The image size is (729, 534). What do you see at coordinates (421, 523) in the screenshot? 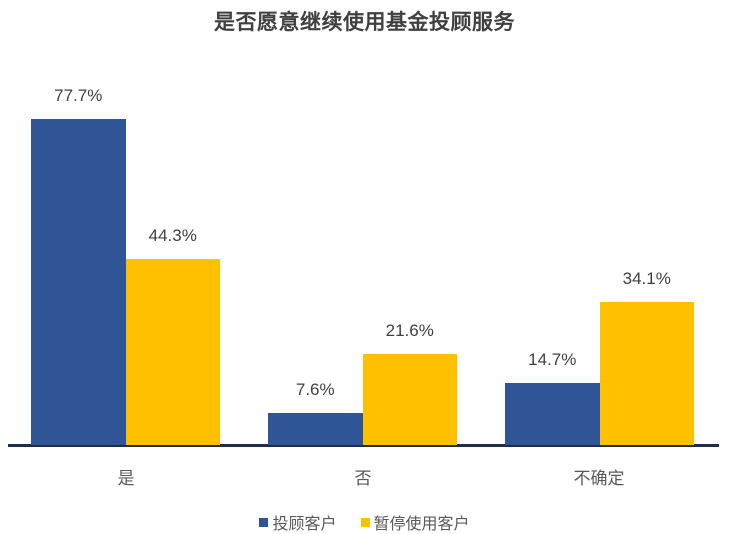
I see `legend-label: 暂停使用客户` at bounding box center [421, 523].